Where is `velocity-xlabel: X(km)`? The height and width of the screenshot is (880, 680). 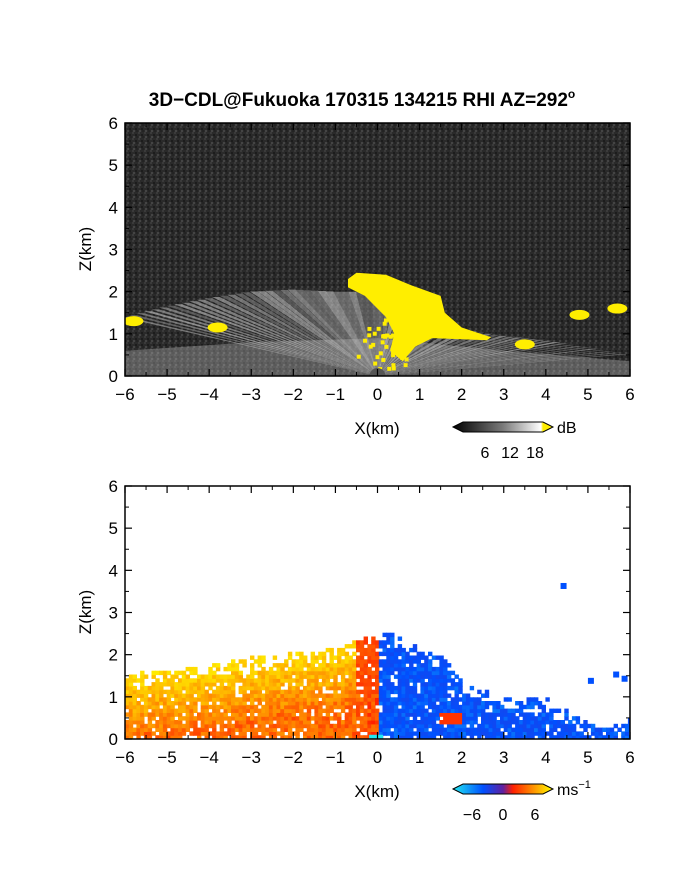 velocity-xlabel: X(km) is located at coordinates (376, 791).